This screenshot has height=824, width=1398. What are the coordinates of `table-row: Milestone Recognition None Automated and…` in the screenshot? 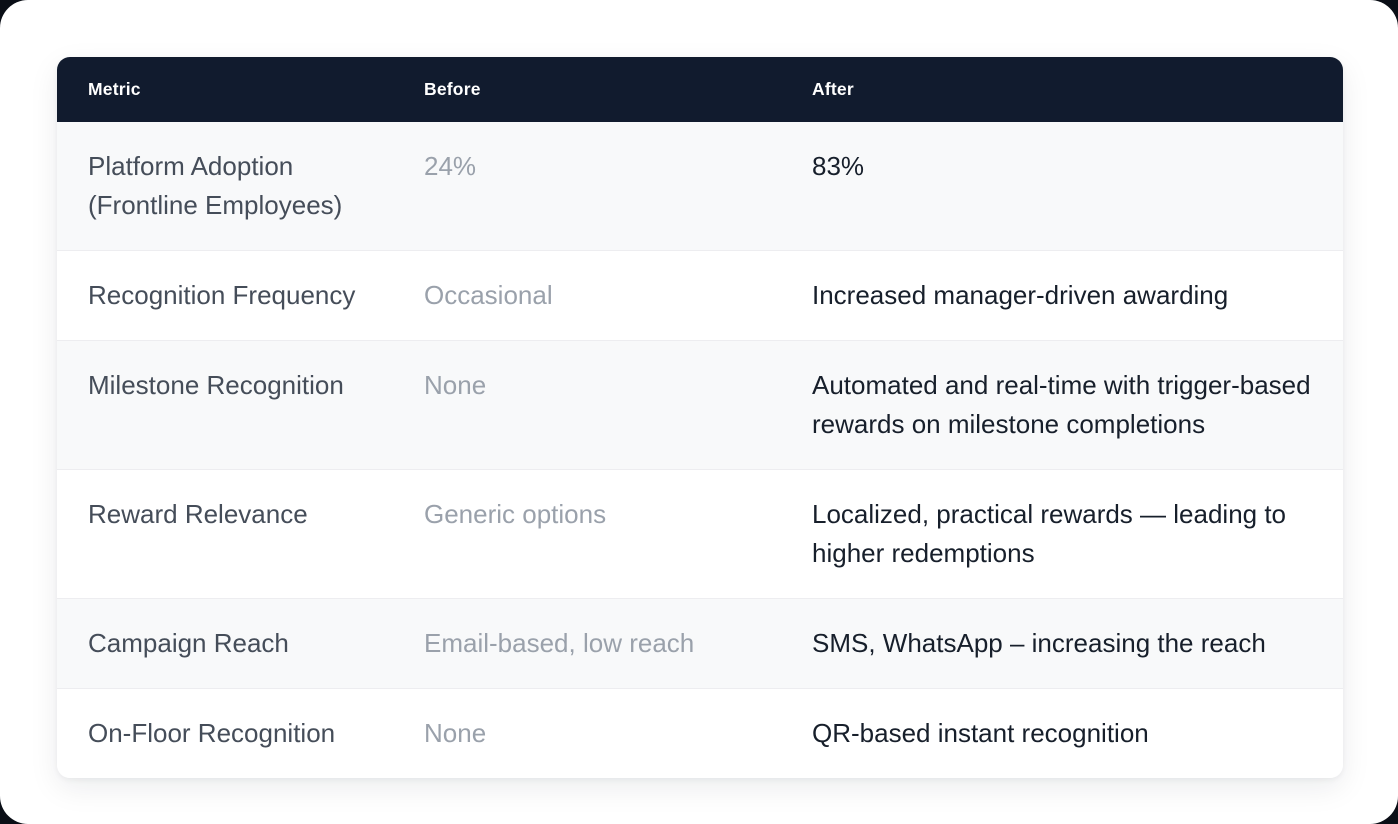 It's located at (700, 404).